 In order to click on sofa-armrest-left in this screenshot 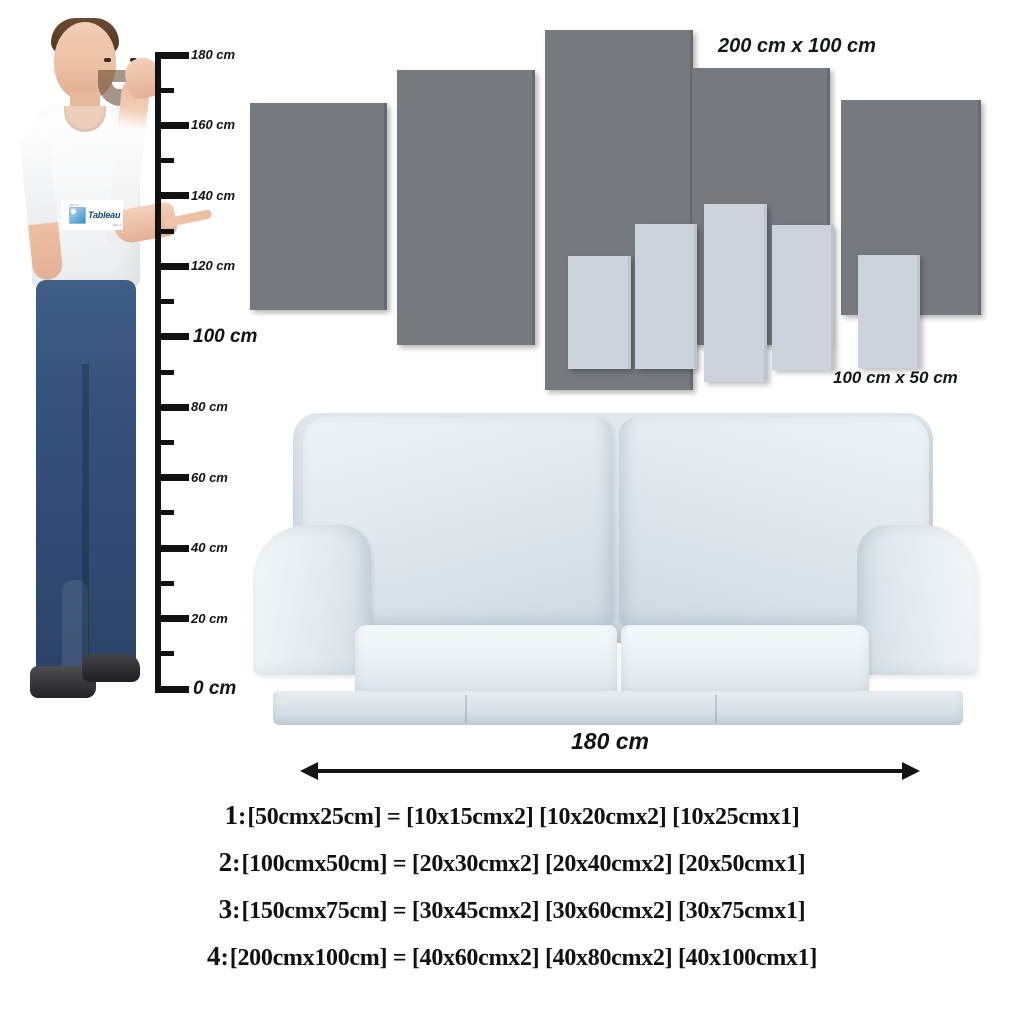, I will do `click(312, 600)`.